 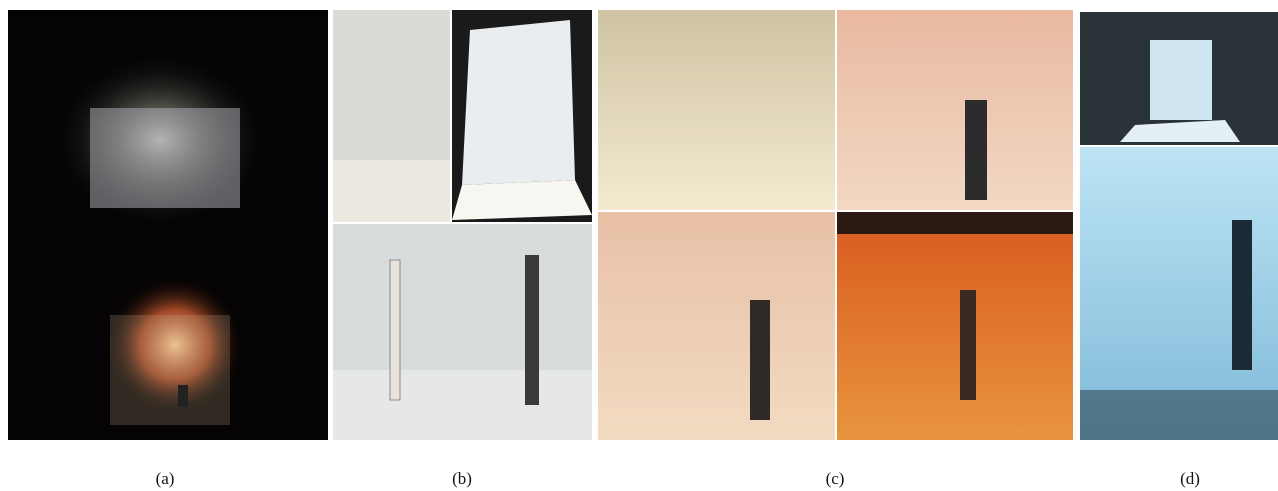 What do you see at coordinates (165, 478) in the screenshot?
I see `caption: (a)` at bounding box center [165, 478].